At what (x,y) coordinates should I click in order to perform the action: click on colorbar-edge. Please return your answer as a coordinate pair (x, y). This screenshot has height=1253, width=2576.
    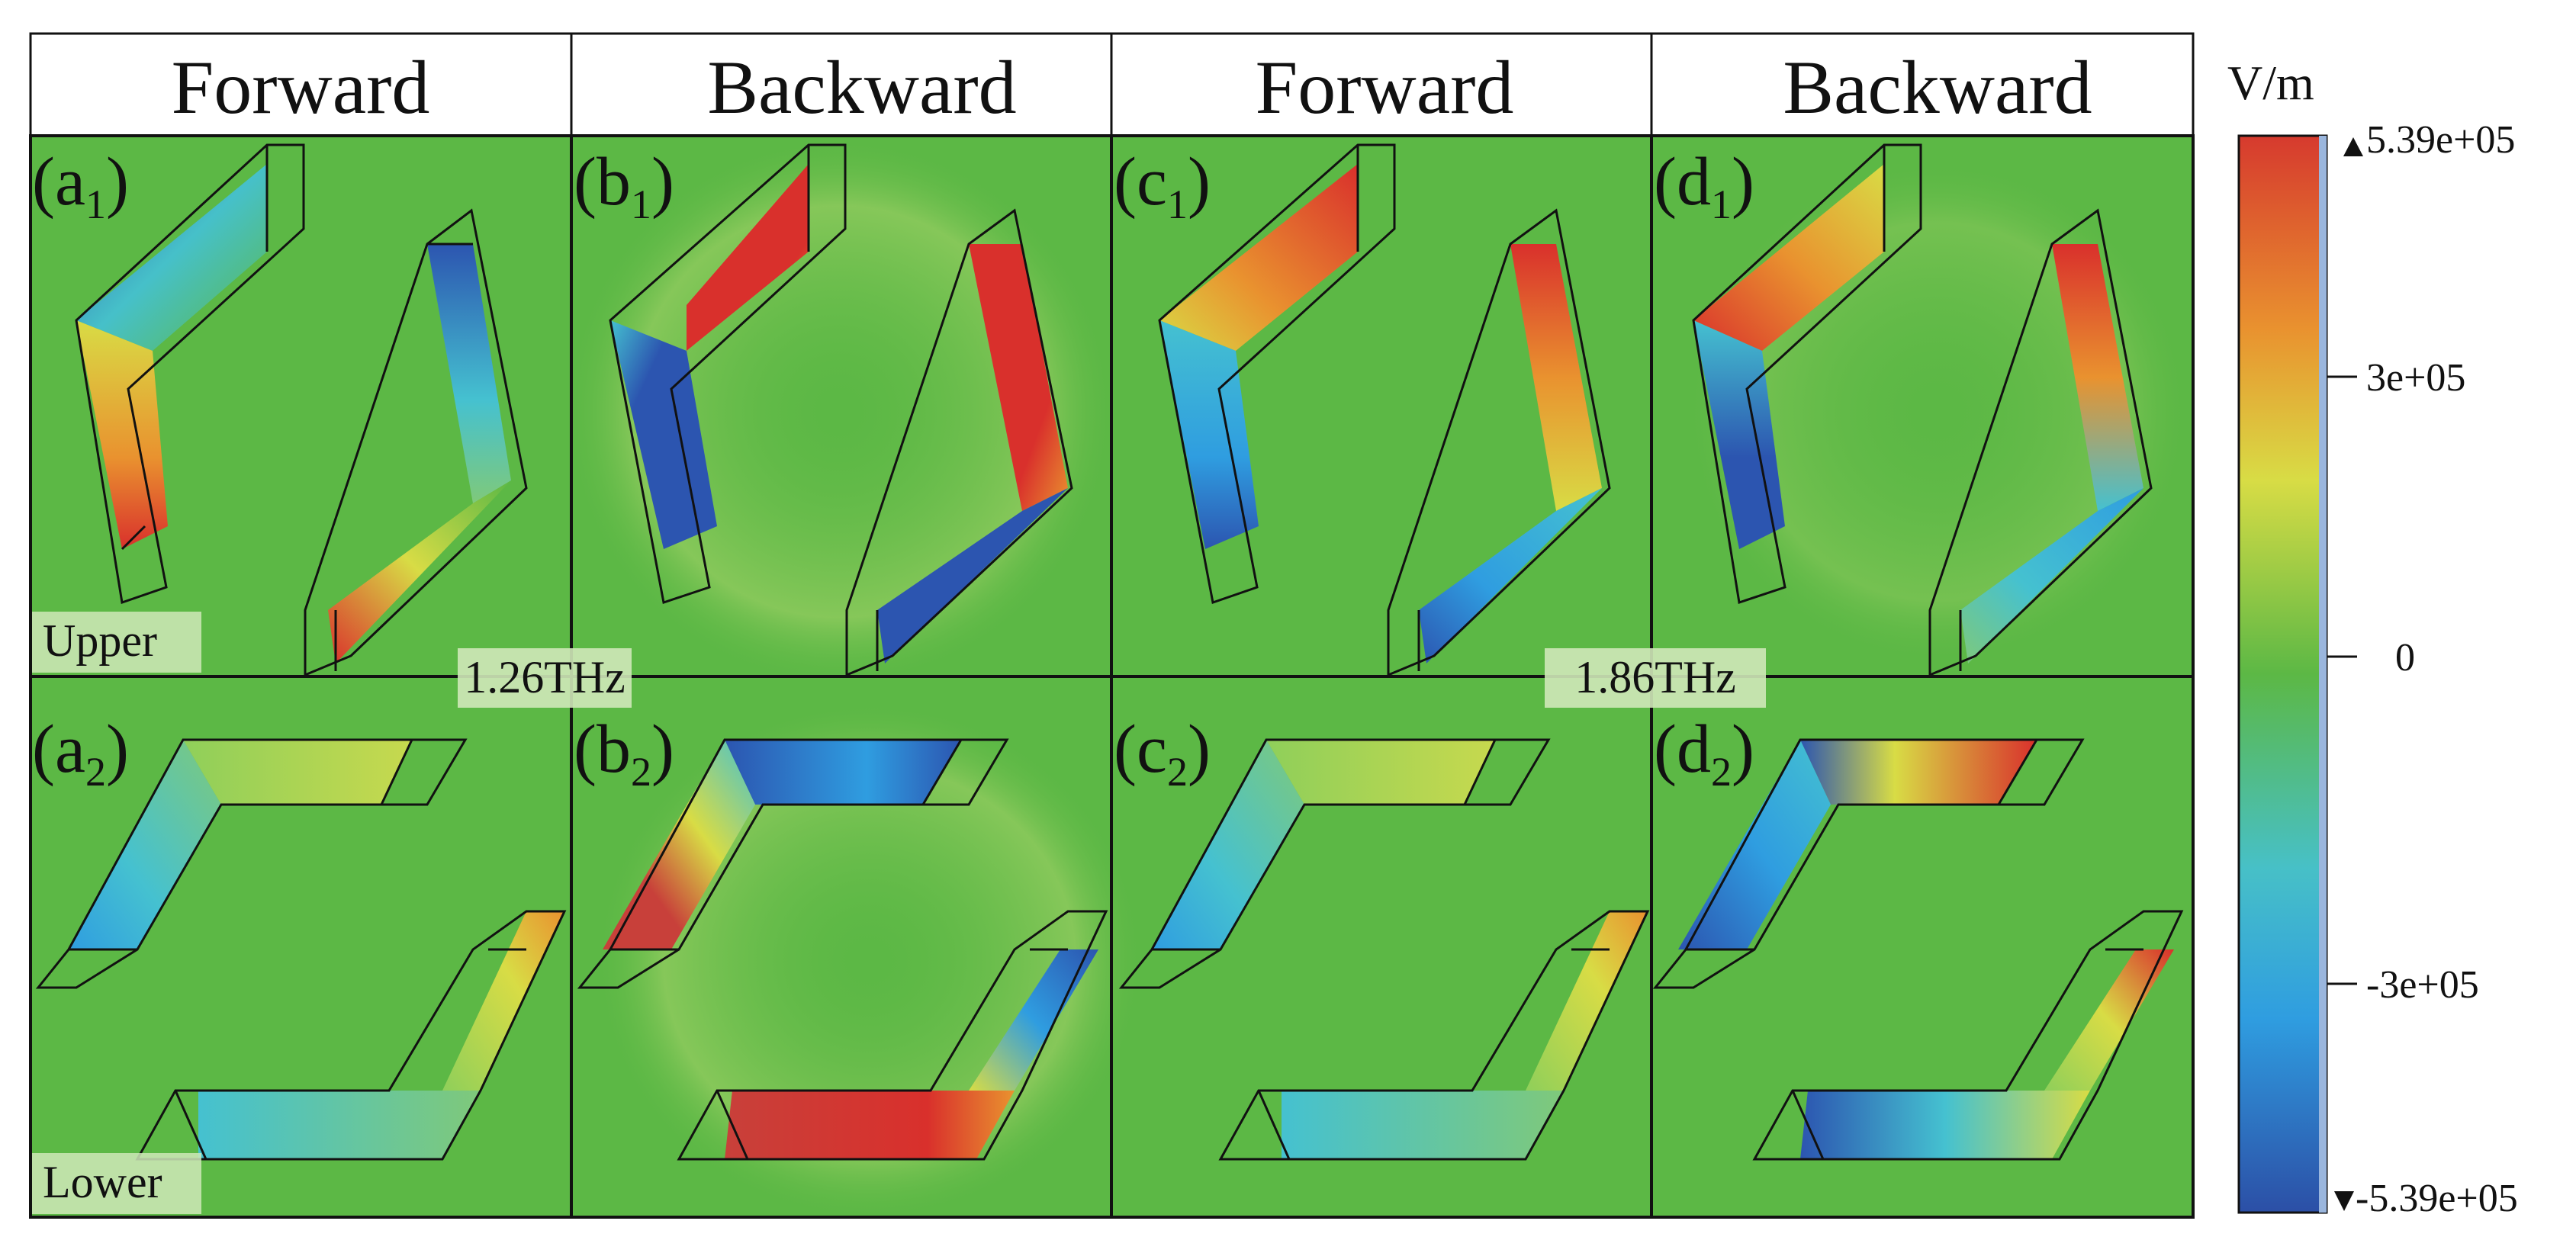
    Looking at the image, I should click on (2323, 675).